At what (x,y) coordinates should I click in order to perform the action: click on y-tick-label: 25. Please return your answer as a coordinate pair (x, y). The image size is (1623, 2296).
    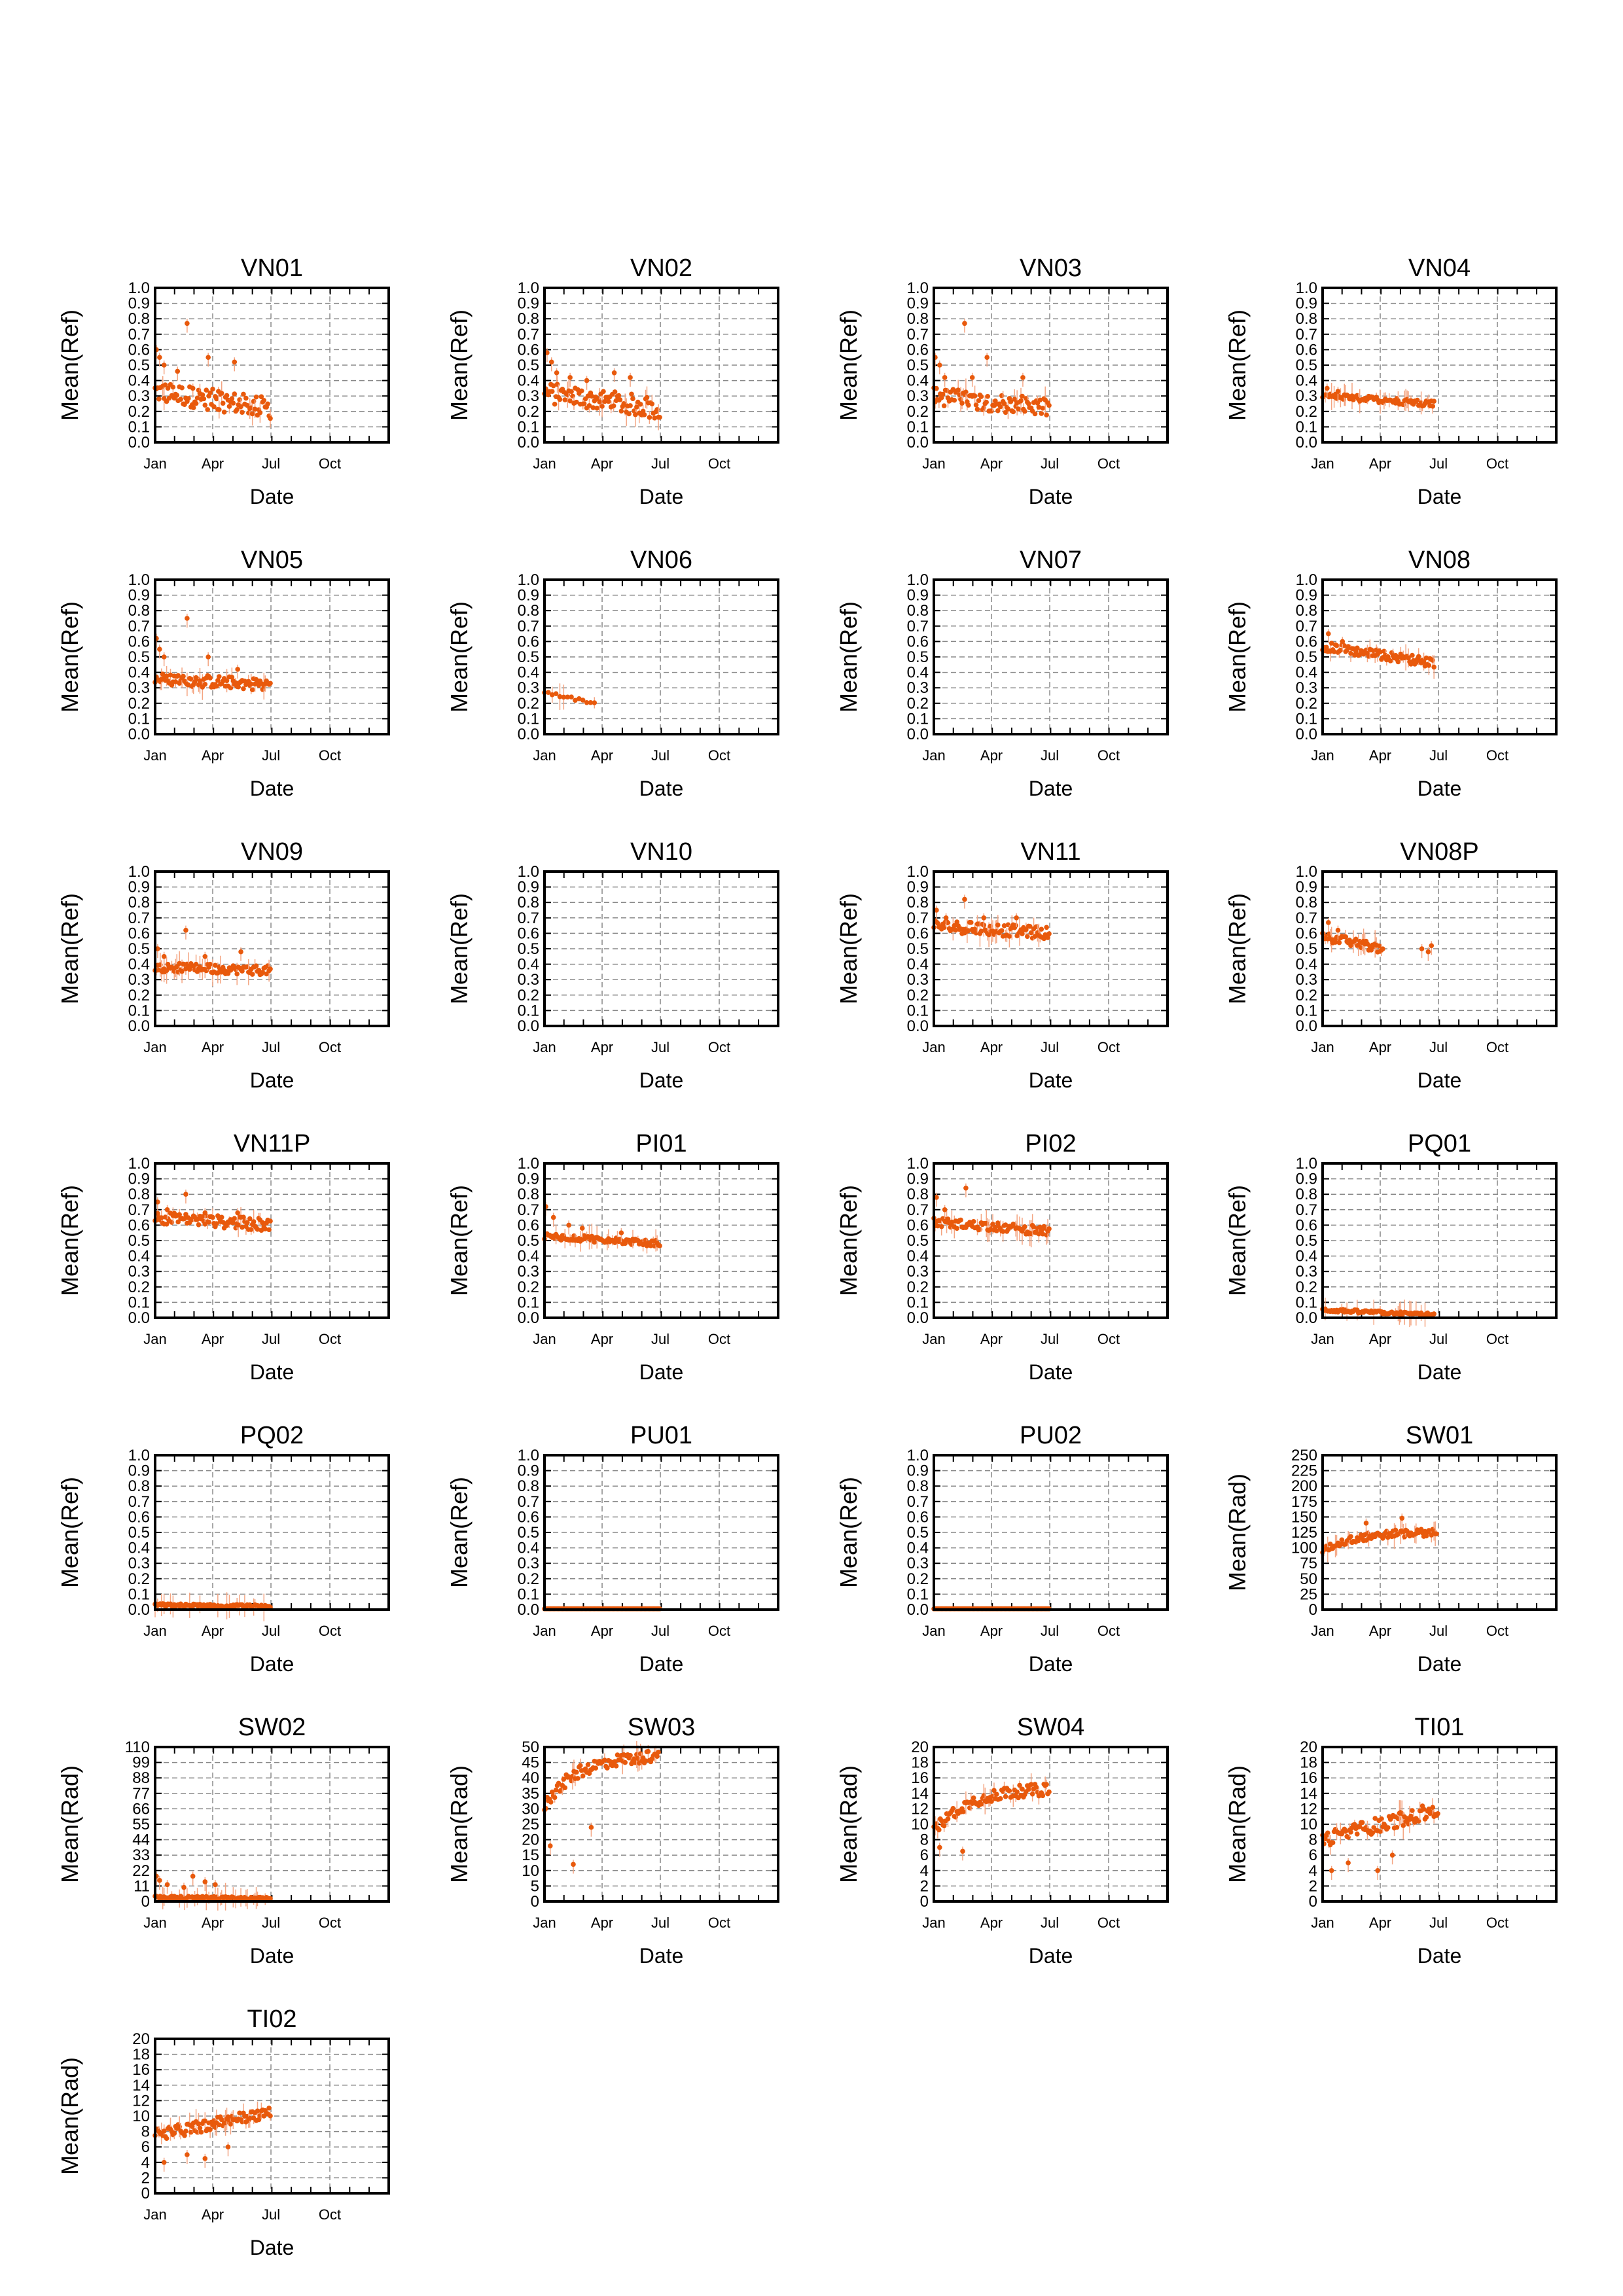
    Looking at the image, I should click on (530, 1824).